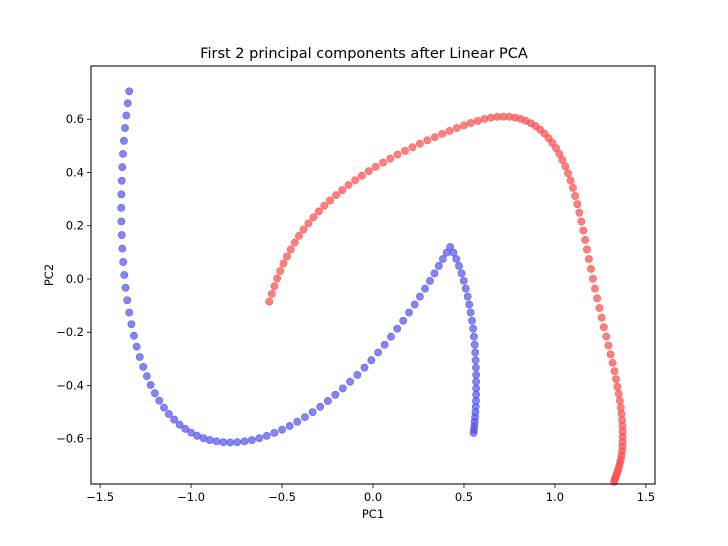  Describe the element at coordinates (70, 439) in the screenshot. I see `y-tick-label: −0.6` at that location.